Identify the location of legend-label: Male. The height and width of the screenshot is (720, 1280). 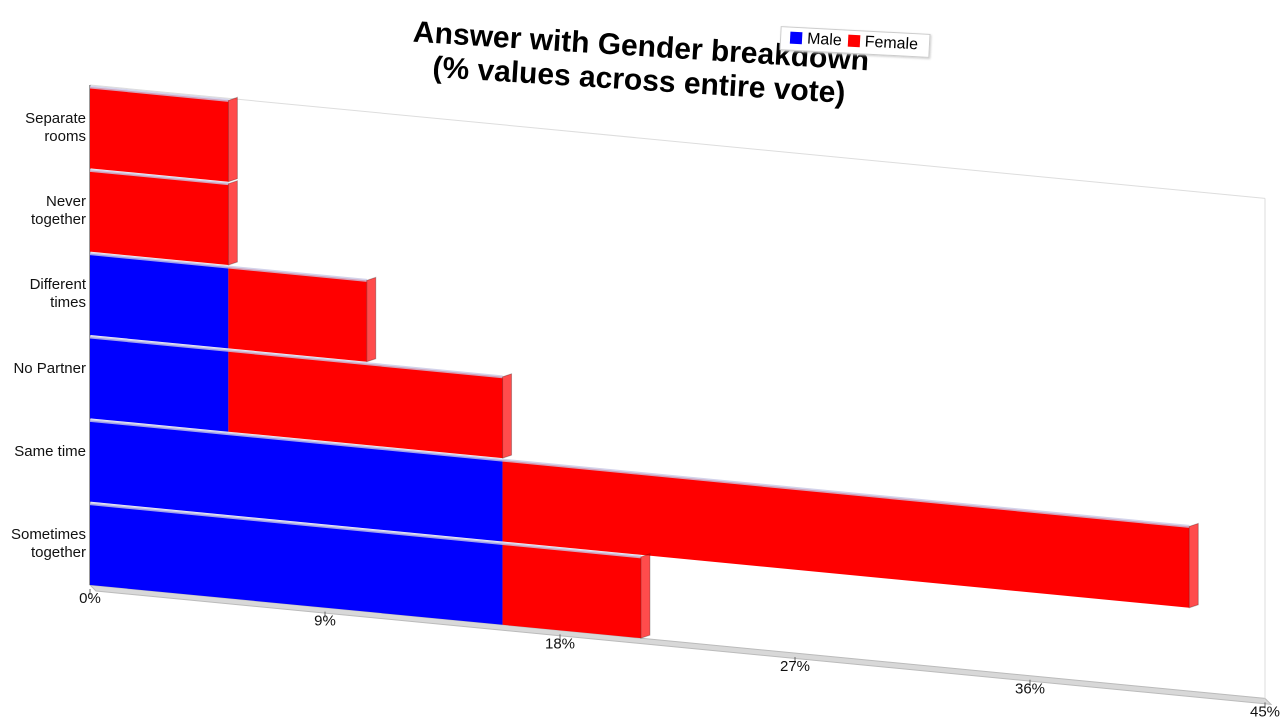
(824, 40).